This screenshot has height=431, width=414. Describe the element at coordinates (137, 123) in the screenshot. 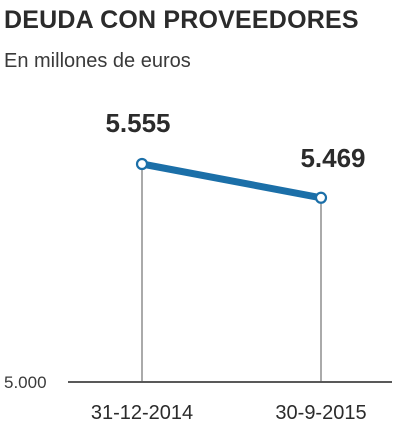

I see `data-label: 5.555` at that location.